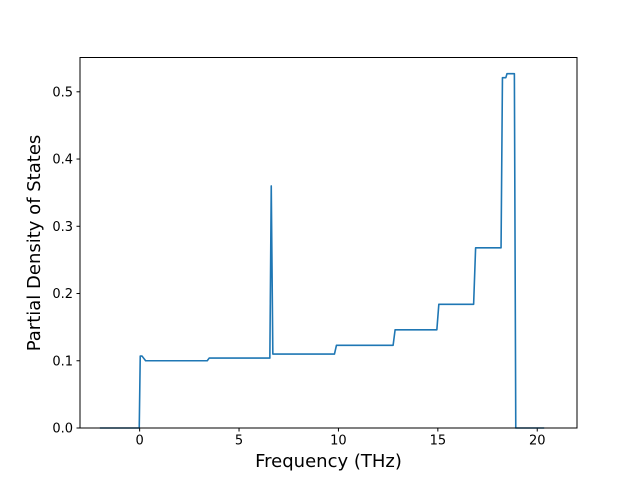 The image size is (640, 480). Describe the element at coordinates (62, 429) in the screenshot. I see `y-tick-label: 0.0` at that location.